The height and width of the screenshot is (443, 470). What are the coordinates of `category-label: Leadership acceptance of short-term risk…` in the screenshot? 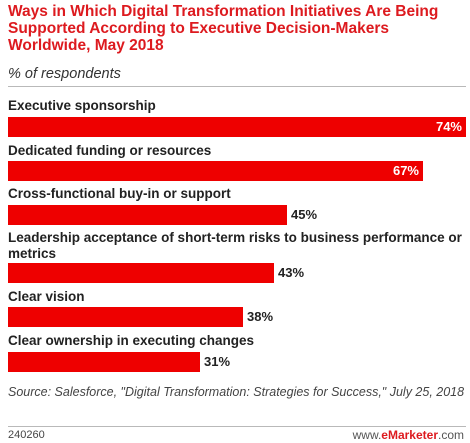 It's located at (235, 245).